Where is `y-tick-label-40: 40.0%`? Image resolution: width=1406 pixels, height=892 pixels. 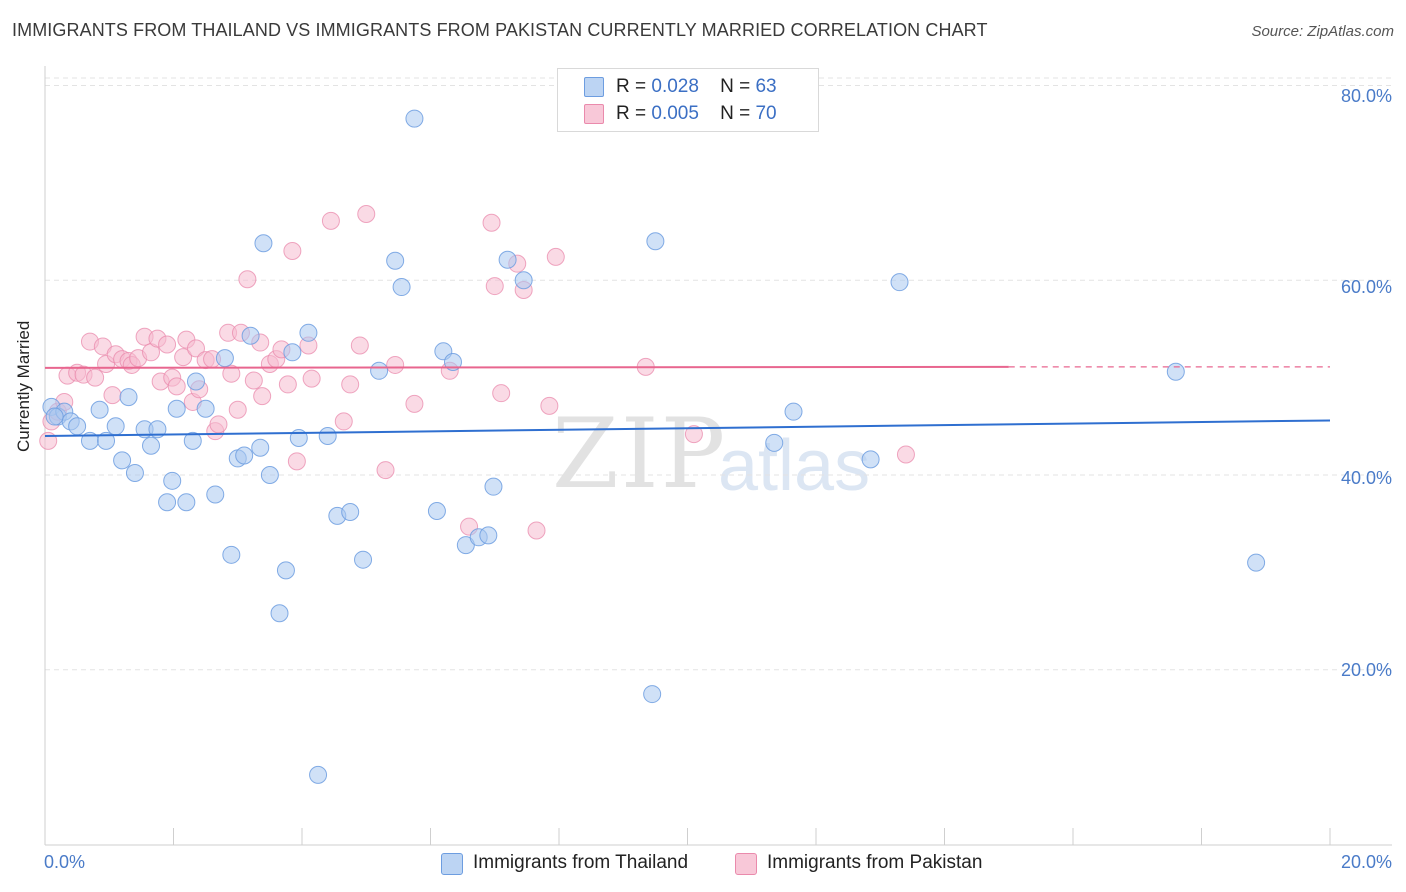
y-tick-label-40: 40.0% is located at coordinates (1366, 478).